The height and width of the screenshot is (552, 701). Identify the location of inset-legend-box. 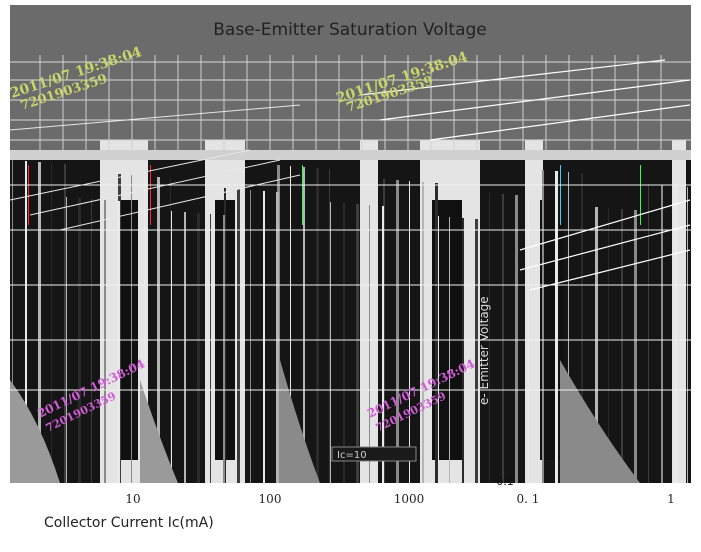
(374, 454).